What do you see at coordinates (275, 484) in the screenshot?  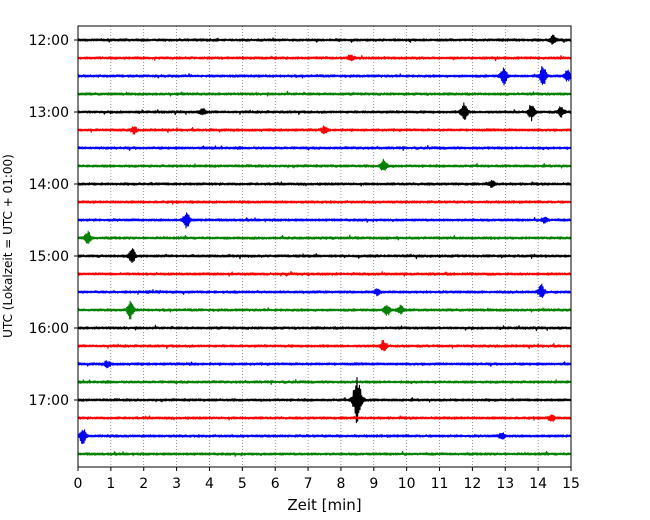 I see `x-tick-label: 6` at bounding box center [275, 484].